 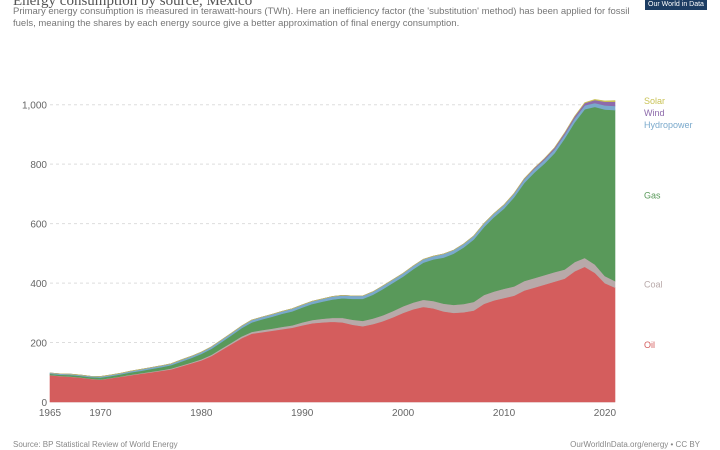 I want to click on x-tick-label: 2000, so click(x=403, y=413).